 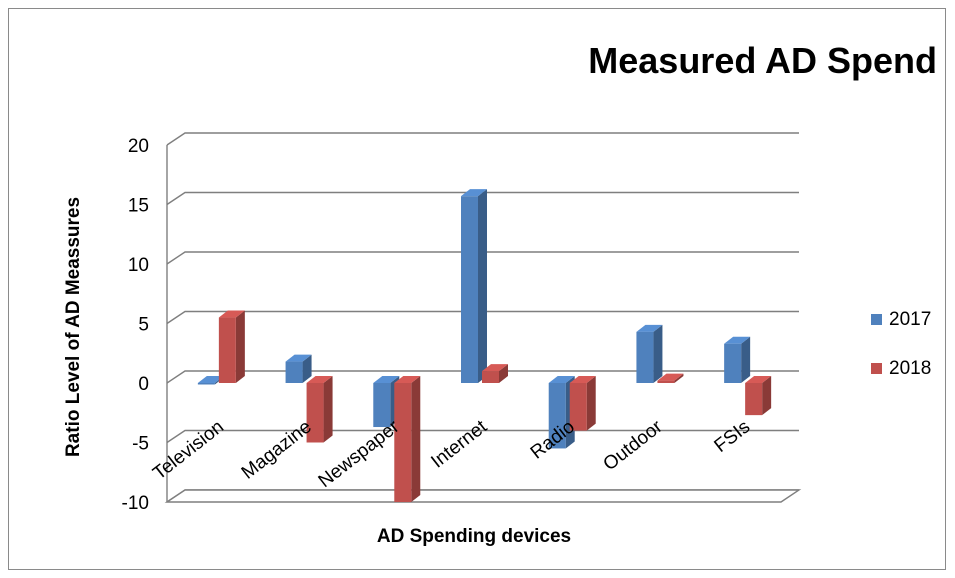 I want to click on x-tick-label: Outdoor, so click(x=633, y=445).